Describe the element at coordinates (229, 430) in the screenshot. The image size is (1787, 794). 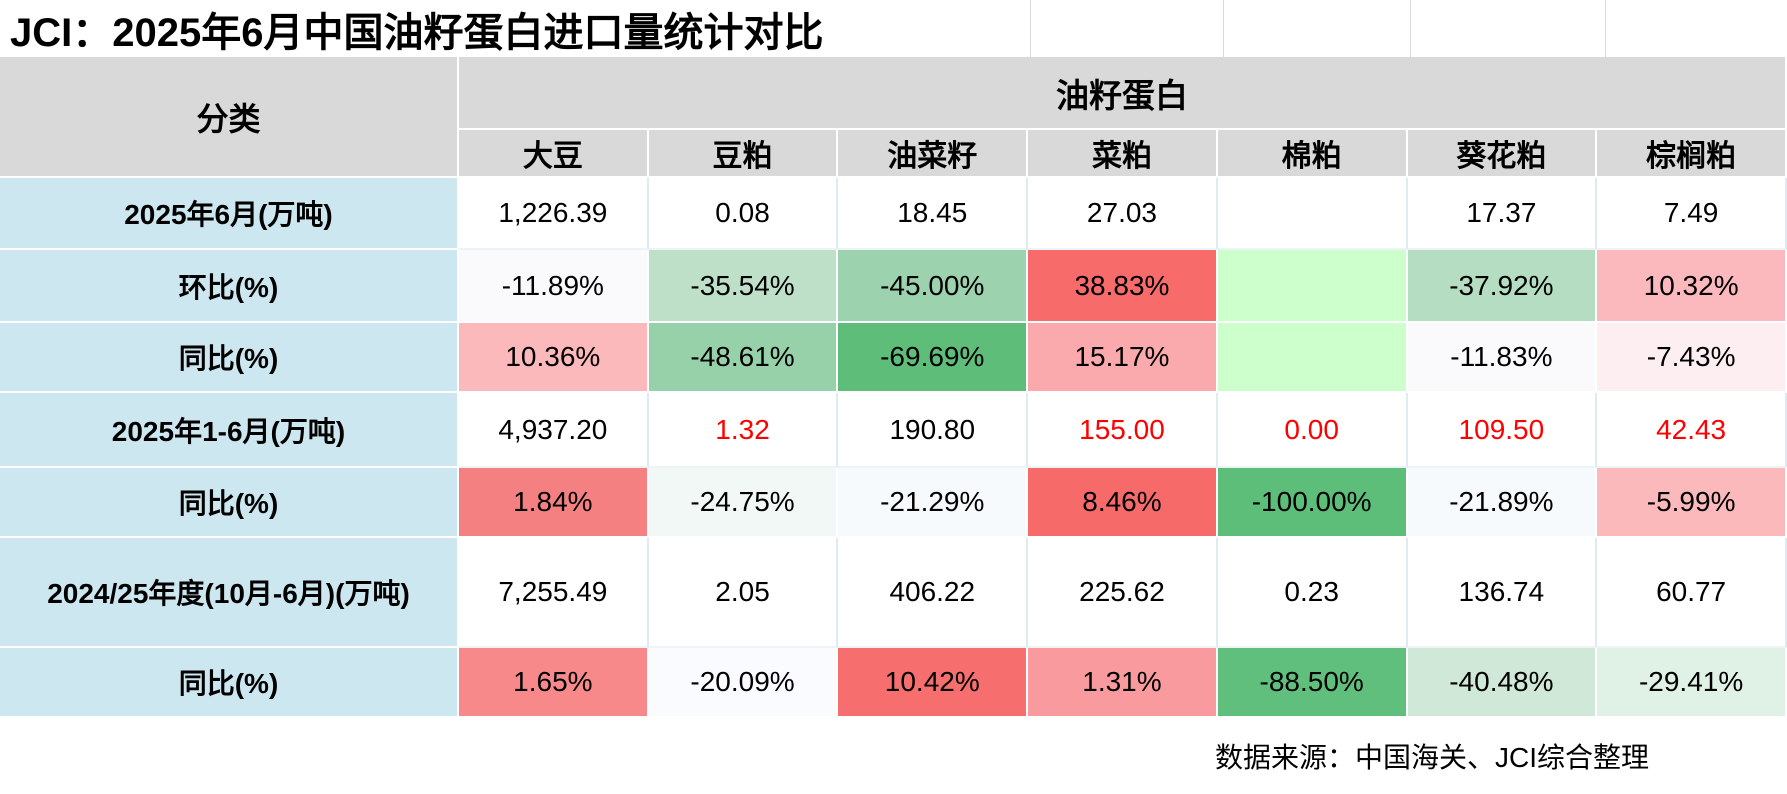
I see `row-label: 2025年1-6月(万吨)` at that location.